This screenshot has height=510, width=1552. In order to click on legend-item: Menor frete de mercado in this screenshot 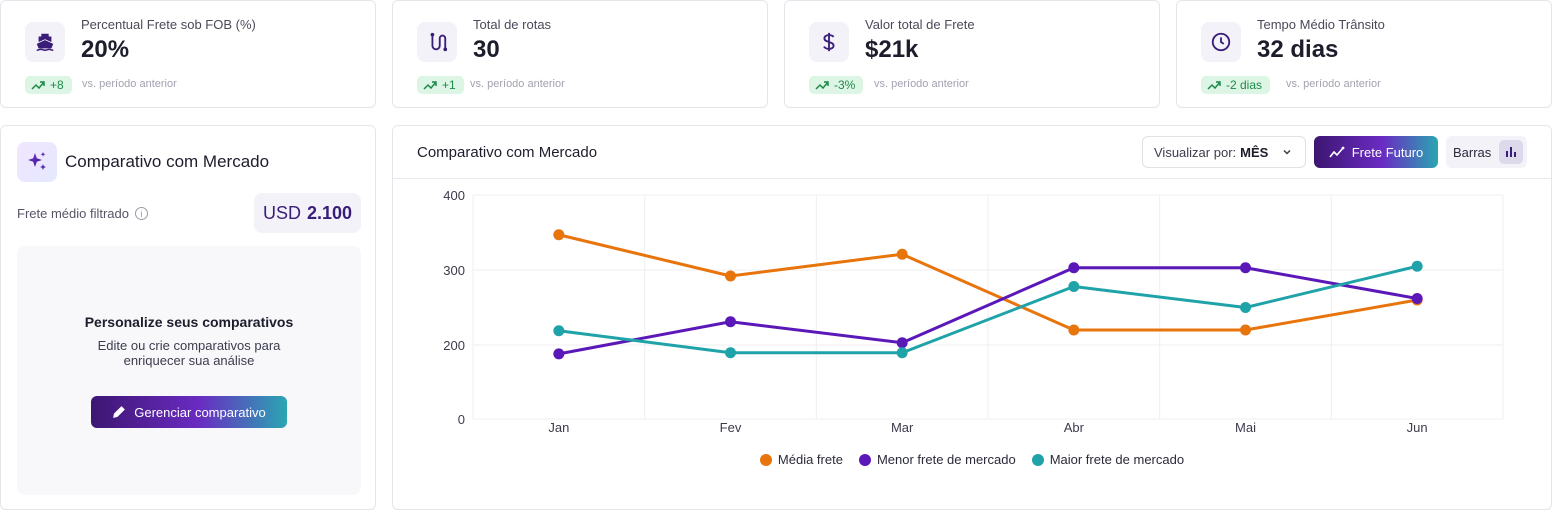, I will do `click(937, 459)`.